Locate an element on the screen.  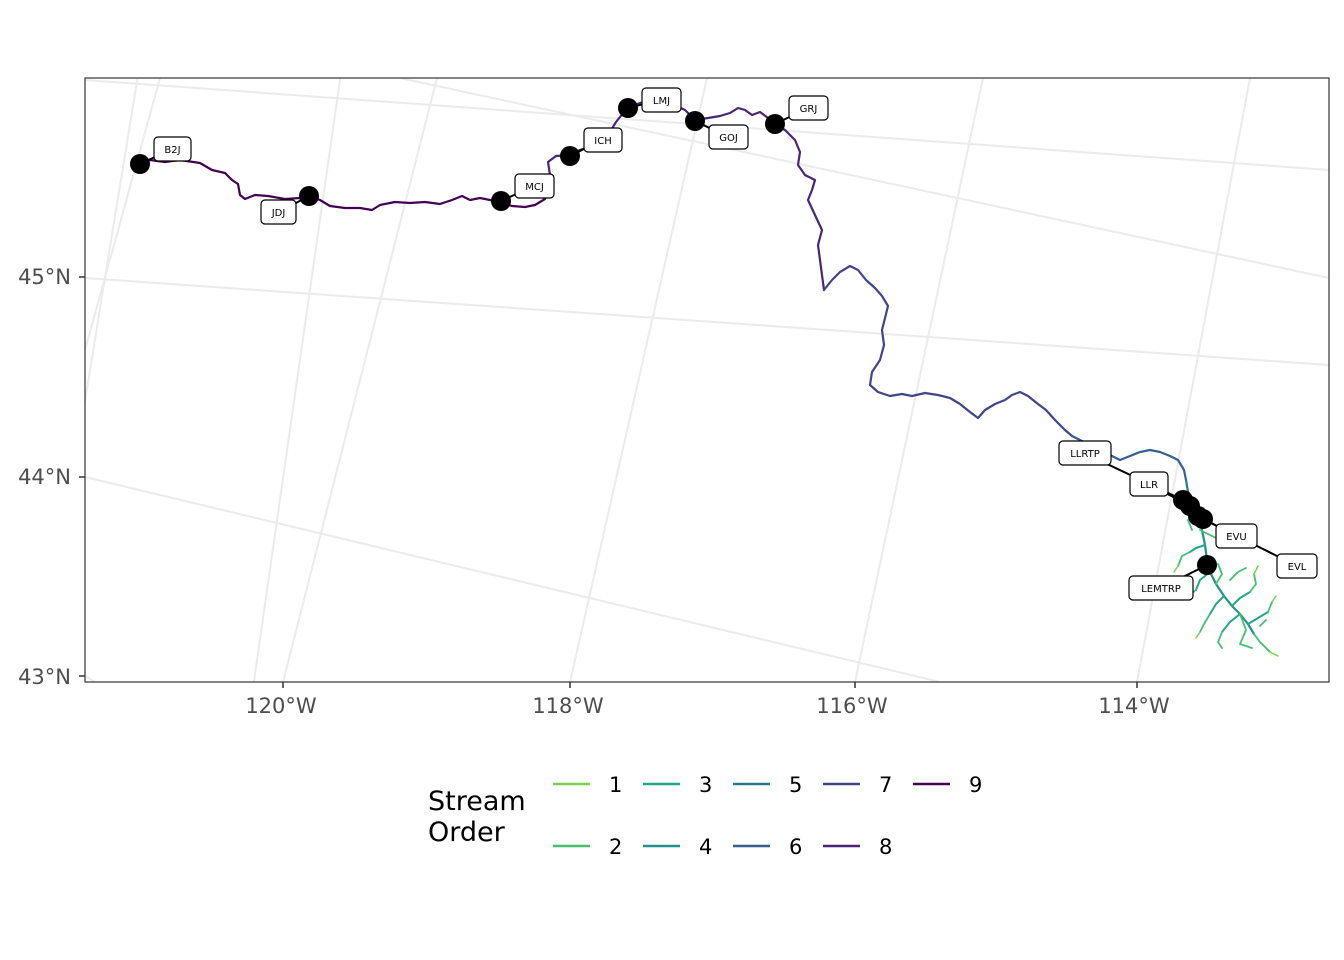
site-point-grj is located at coordinates (775, 124).